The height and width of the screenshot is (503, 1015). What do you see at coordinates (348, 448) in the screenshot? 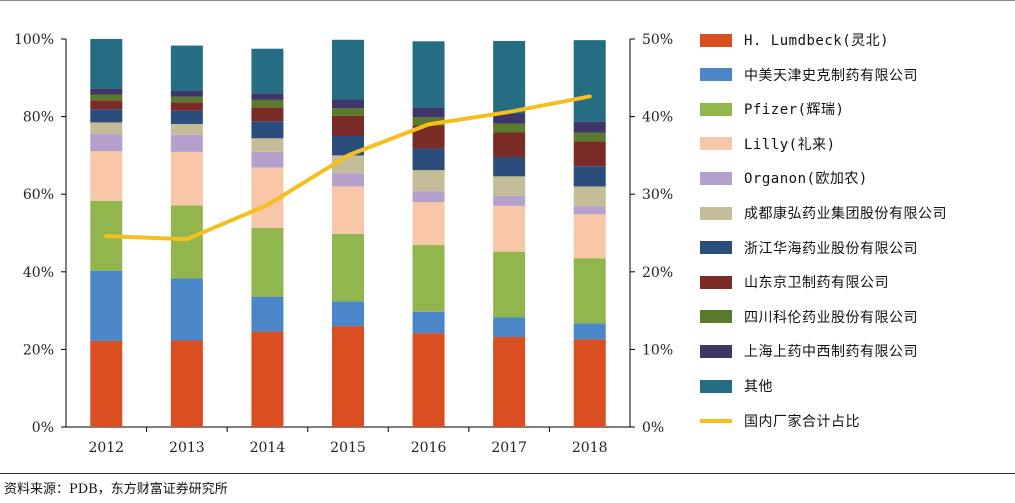
I see `x-tick-label: 2015` at bounding box center [348, 448].